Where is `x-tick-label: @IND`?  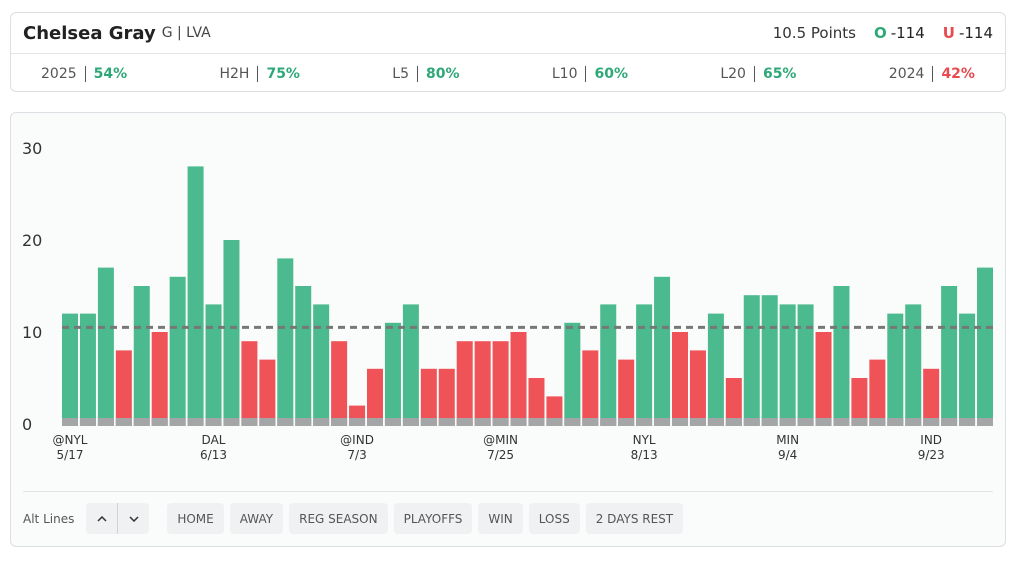 x-tick-label: @IND is located at coordinates (357, 440).